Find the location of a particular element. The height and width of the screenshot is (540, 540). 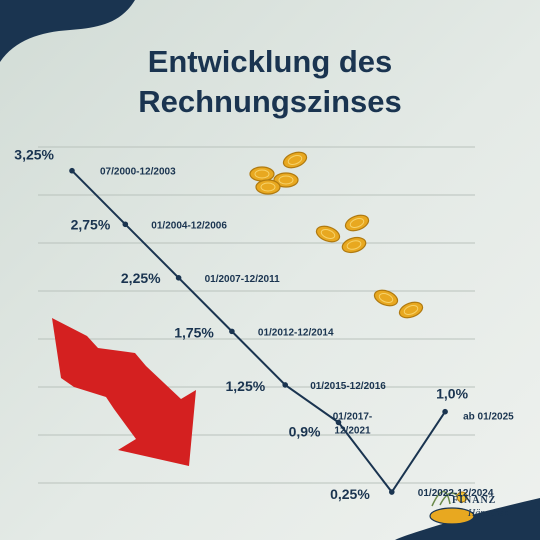

chart-title-line-1: Entwicklung des is located at coordinates (270, 61).